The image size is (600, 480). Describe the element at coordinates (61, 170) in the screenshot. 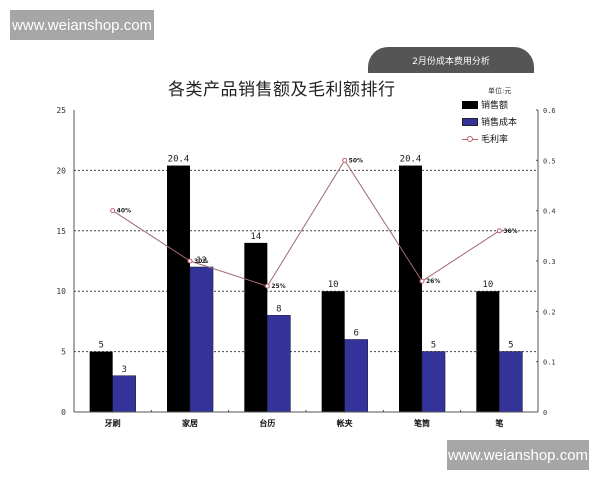

I see `y-tick-label: 20` at that location.